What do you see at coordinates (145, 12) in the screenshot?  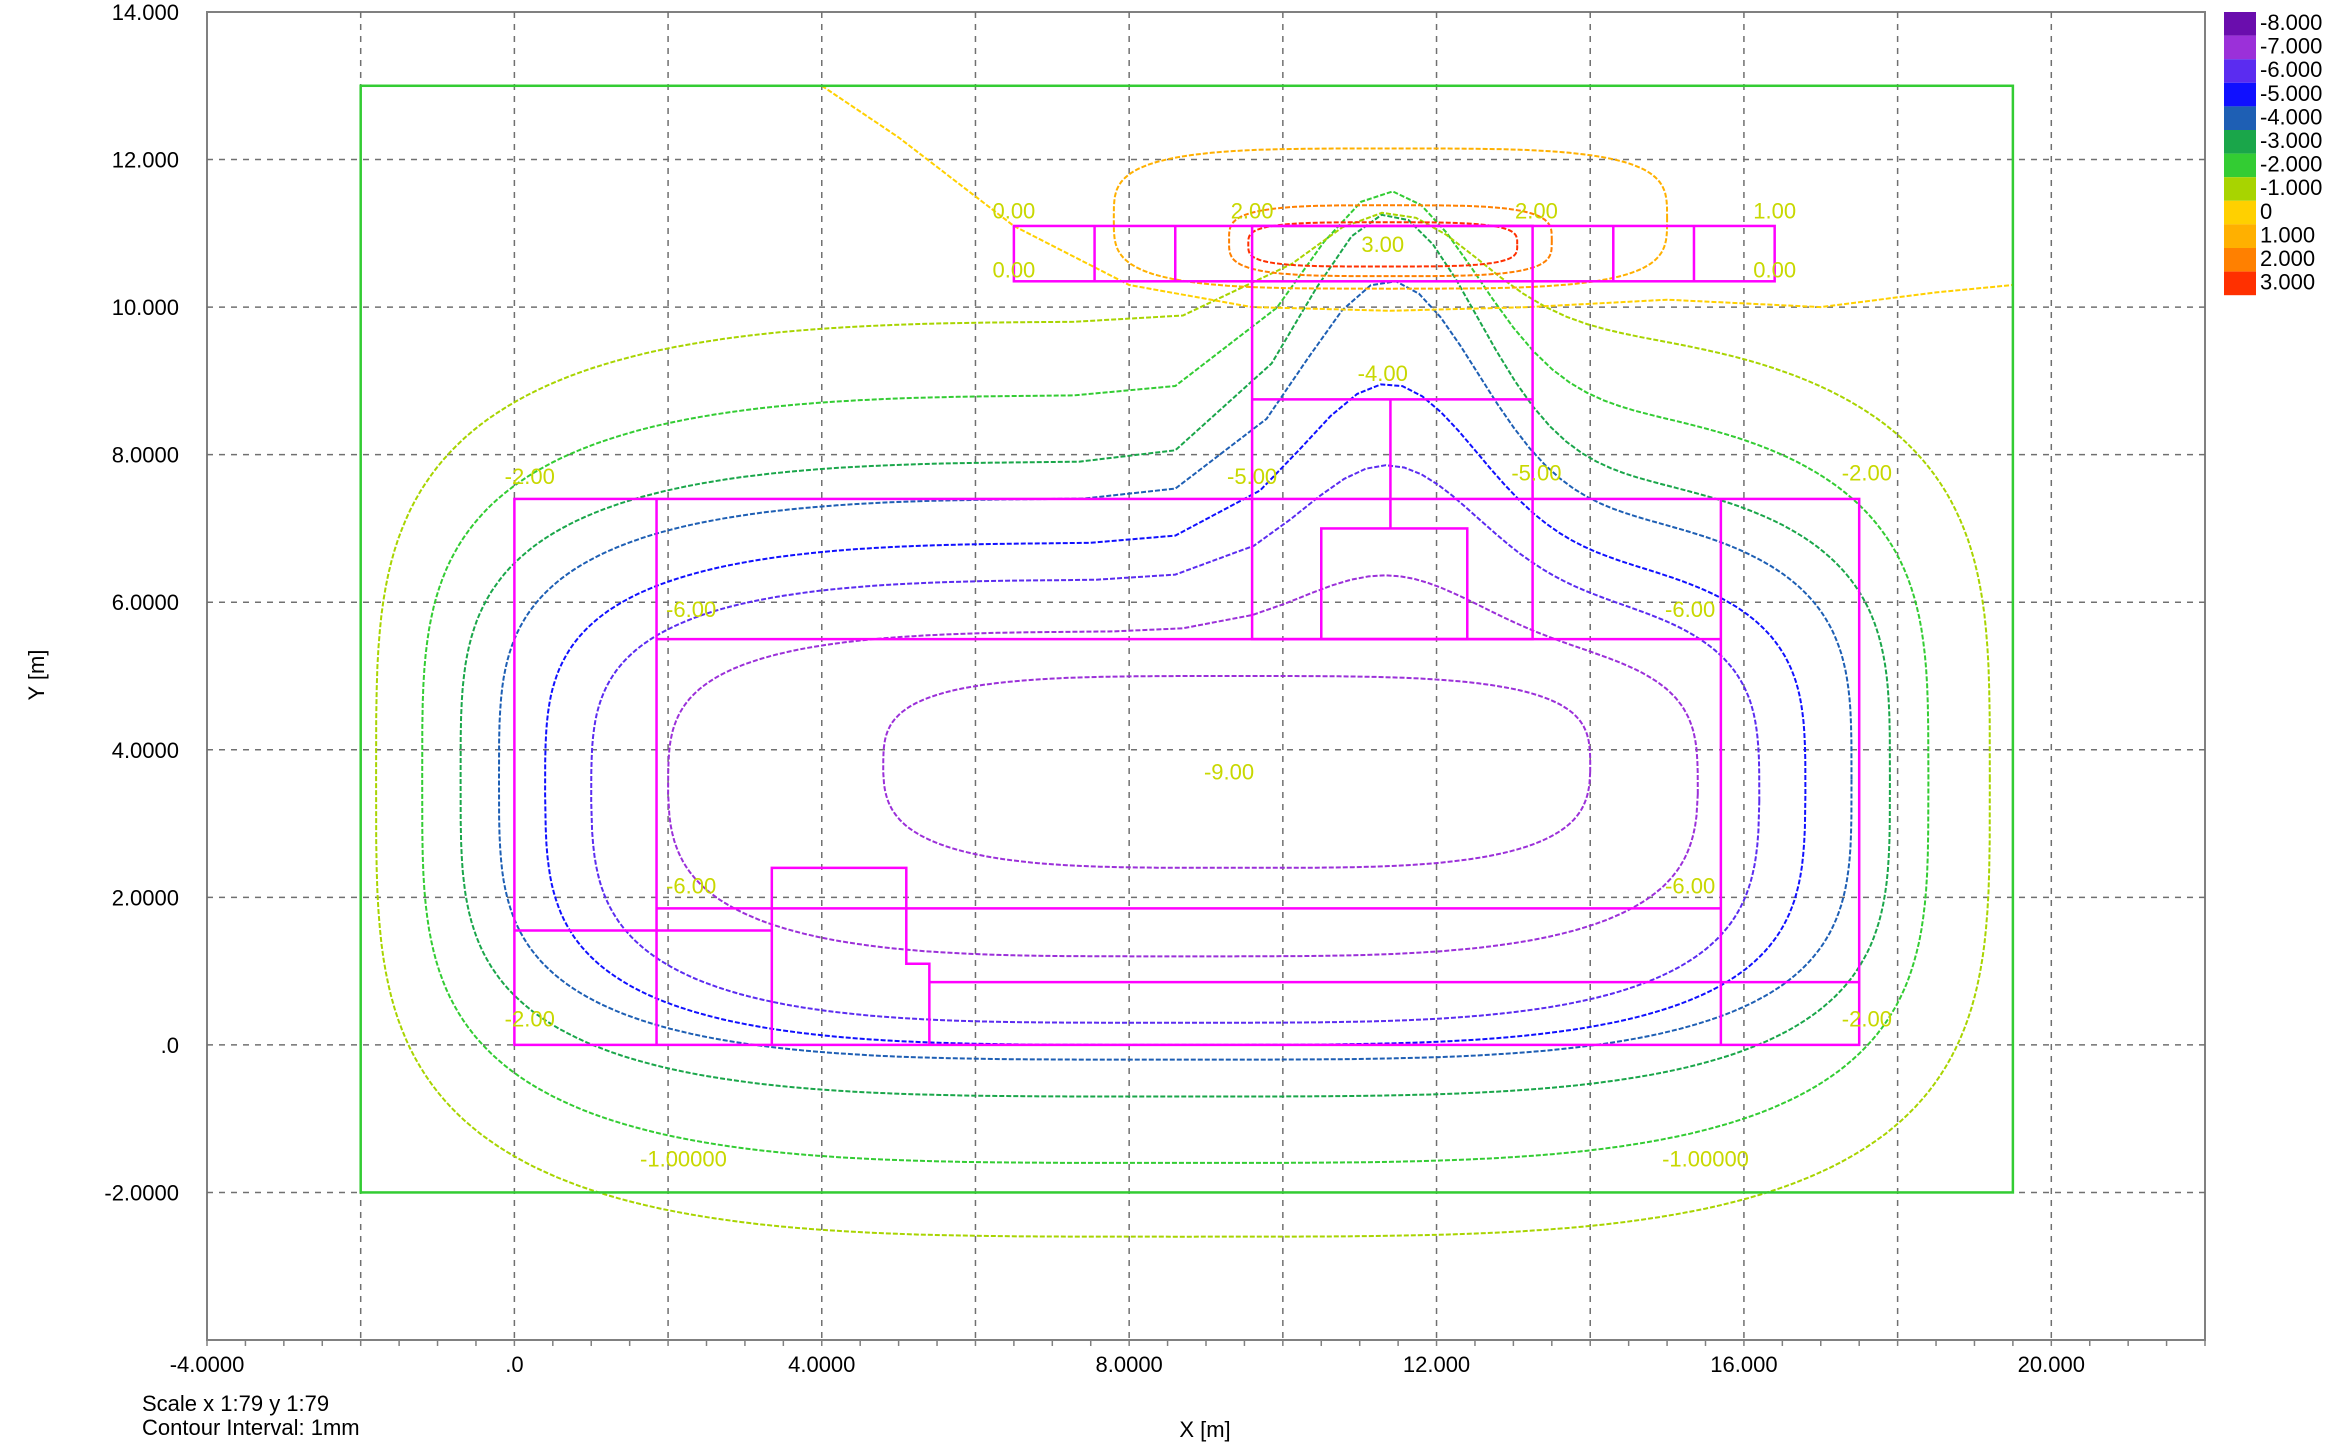 I see `y-tick-label: 14.000` at bounding box center [145, 12].